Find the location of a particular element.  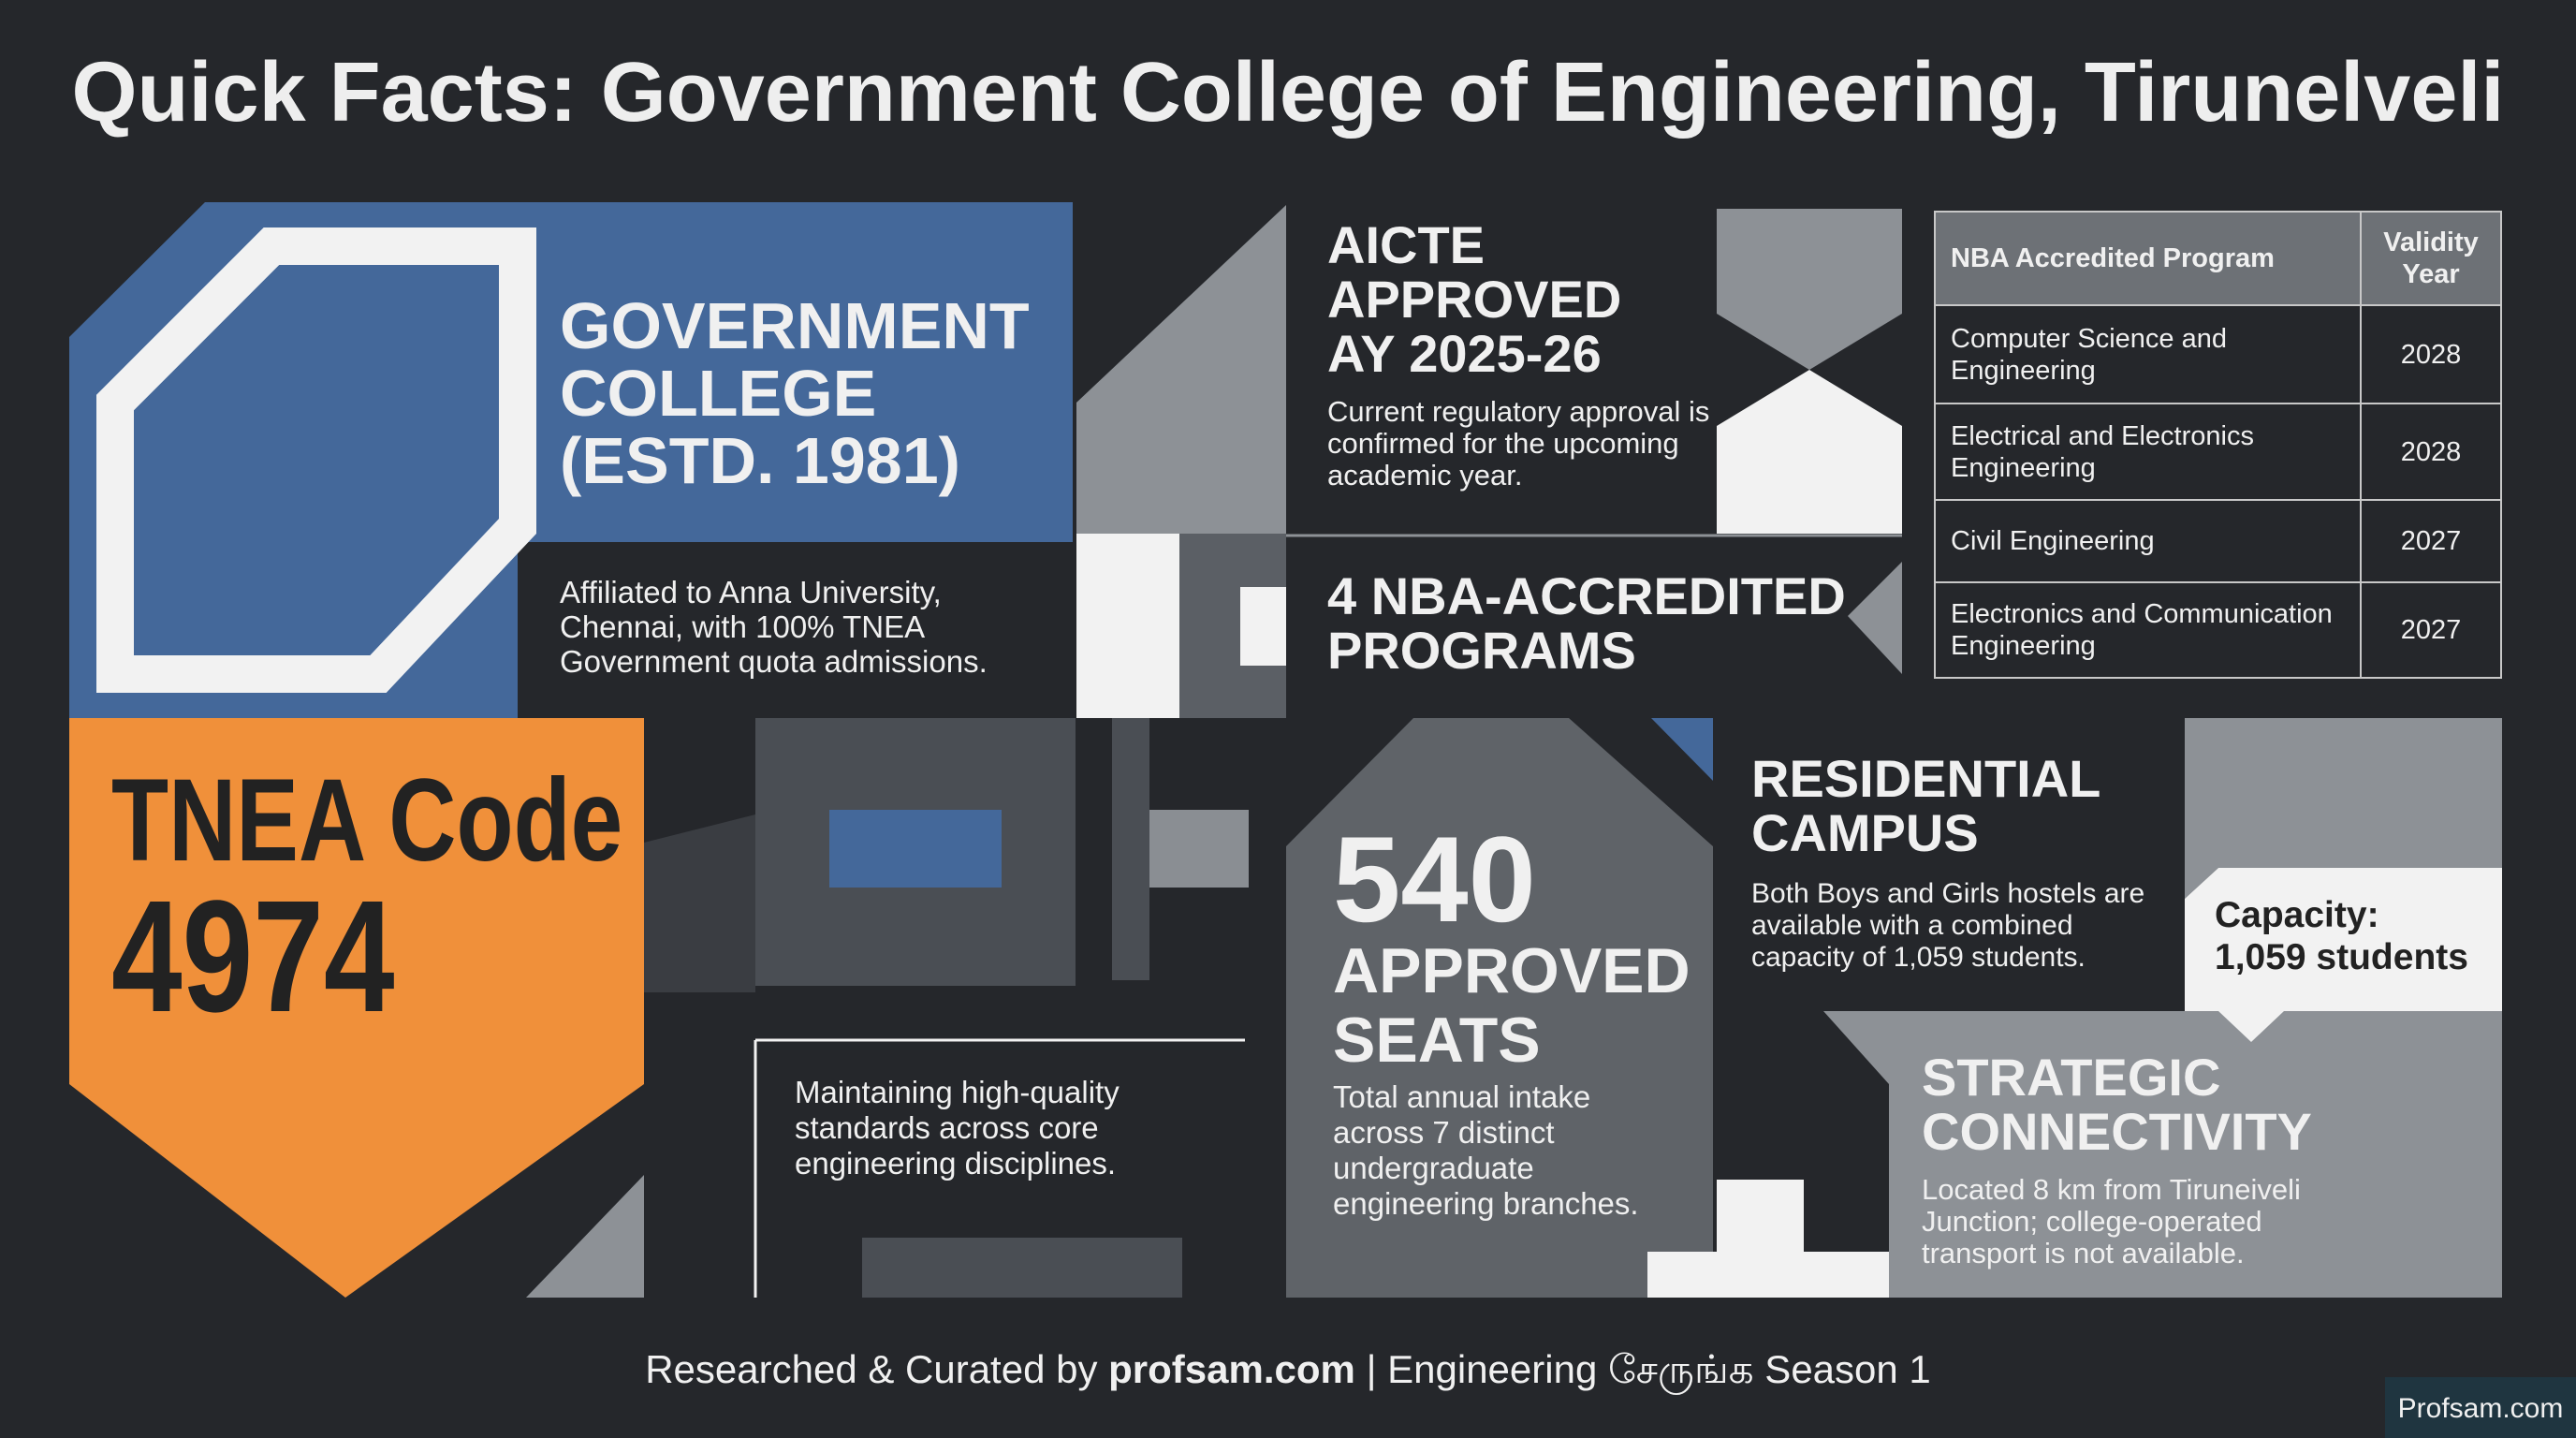

tnea-label: TNEA Code is located at coordinates (367, 821).